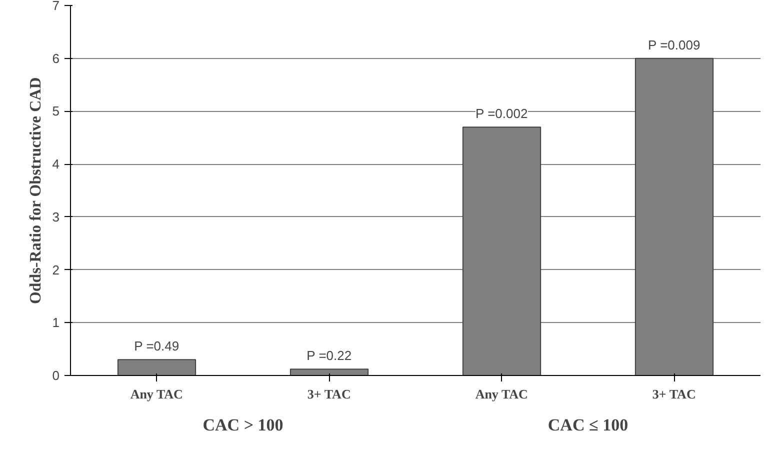  Describe the element at coordinates (588, 425) in the screenshot. I see `text: CAC ≤ 100` at that location.